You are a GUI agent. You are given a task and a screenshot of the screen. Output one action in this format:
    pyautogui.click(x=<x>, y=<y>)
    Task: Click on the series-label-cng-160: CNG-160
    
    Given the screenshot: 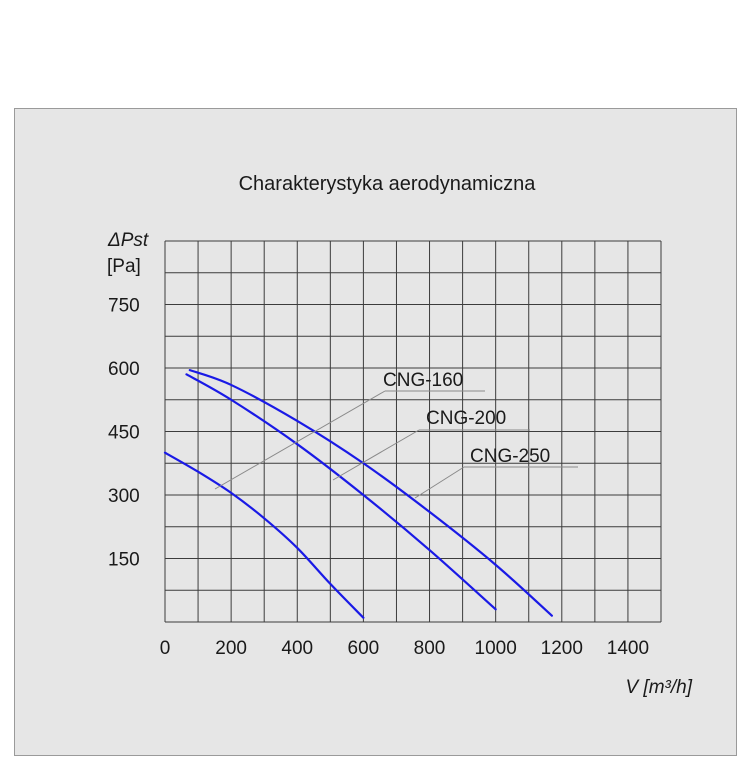 What is the action you would take?
    pyautogui.click(x=423, y=380)
    